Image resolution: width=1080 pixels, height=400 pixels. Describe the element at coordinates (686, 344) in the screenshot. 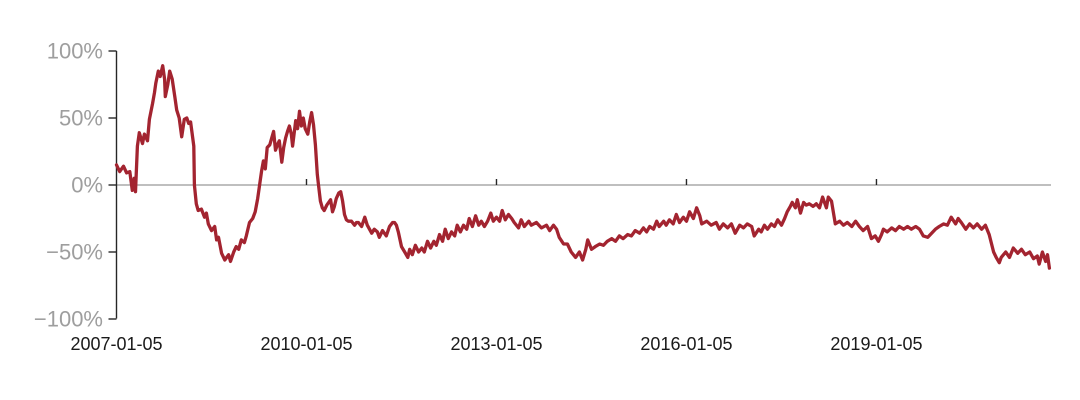

I see `x-tick-label: 2016-01-05` at that location.